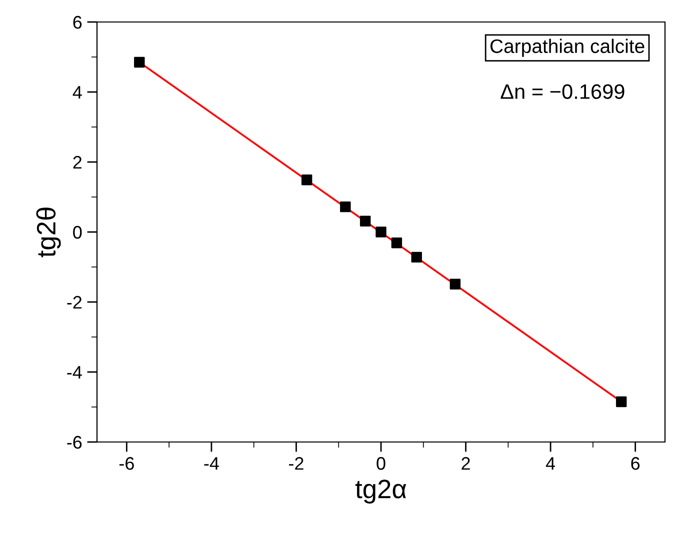 The height and width of the screenshot is (534, 683). Describe the element at coordinates (126, 463) in the screenshot. I see `x-tick-label: -6` at that location.